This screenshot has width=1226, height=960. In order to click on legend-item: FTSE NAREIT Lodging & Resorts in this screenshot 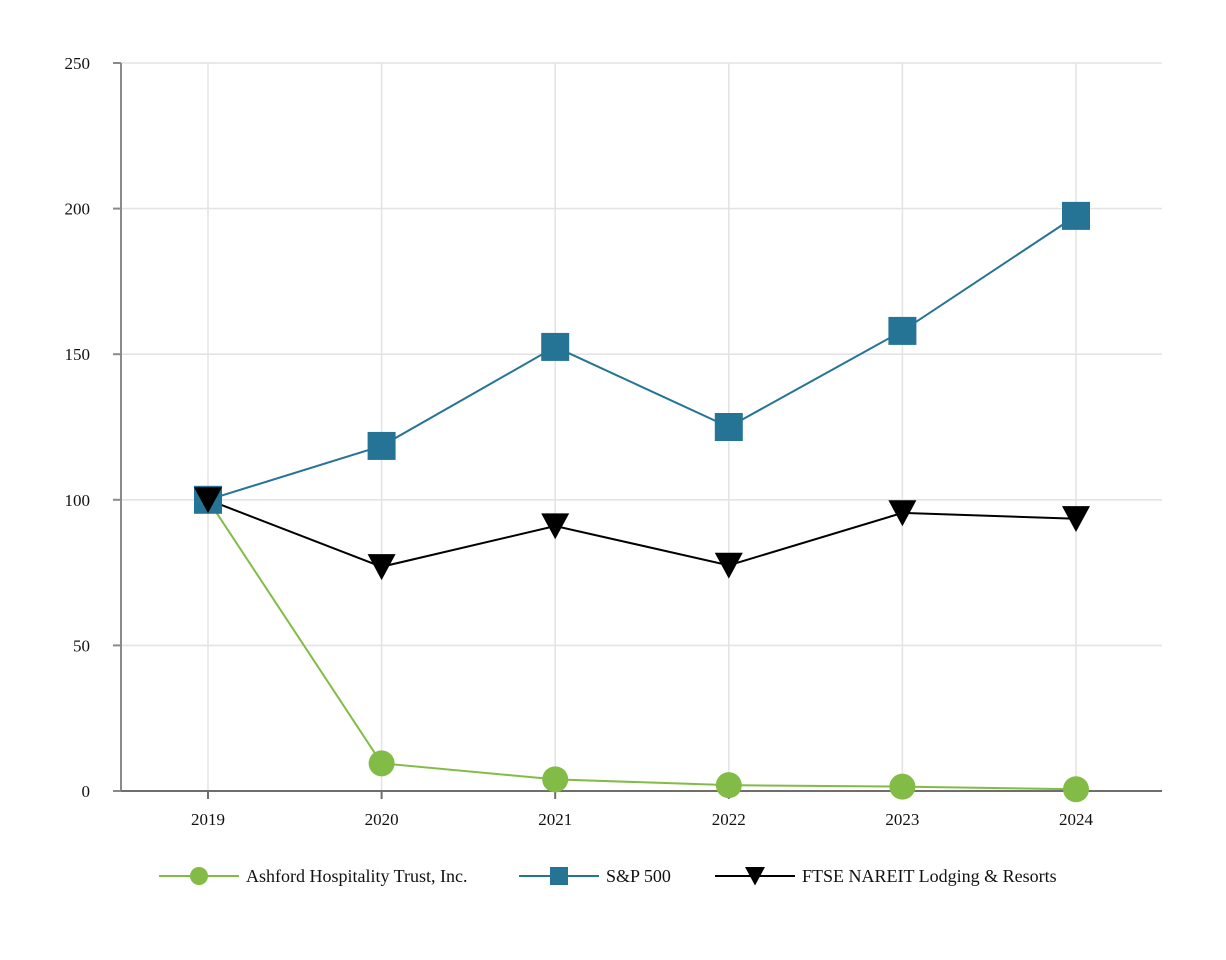, I will do `click(886, 876)`.